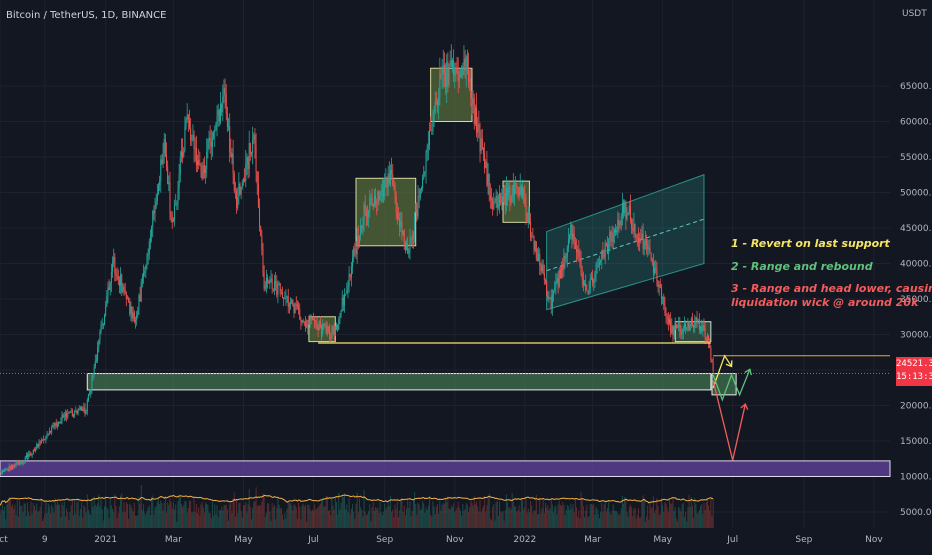 This screenshot has height=555, width=932. I want to click on zone-range-box, so click(451, 94).